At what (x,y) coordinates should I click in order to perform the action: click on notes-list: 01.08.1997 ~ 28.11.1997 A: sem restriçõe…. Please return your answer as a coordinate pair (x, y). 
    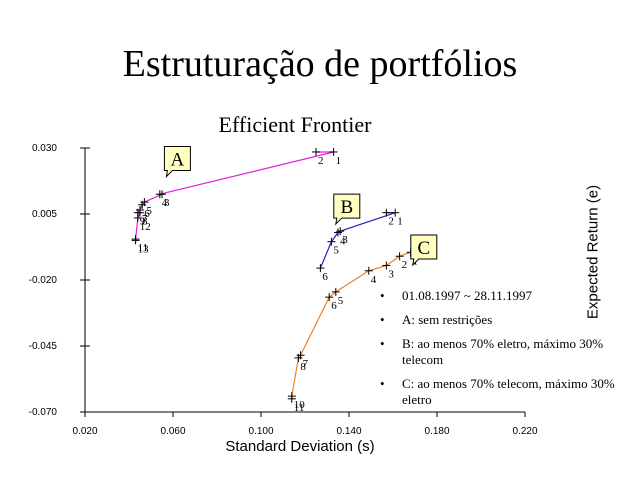
    Looking at the image, I should click on (510, 352).